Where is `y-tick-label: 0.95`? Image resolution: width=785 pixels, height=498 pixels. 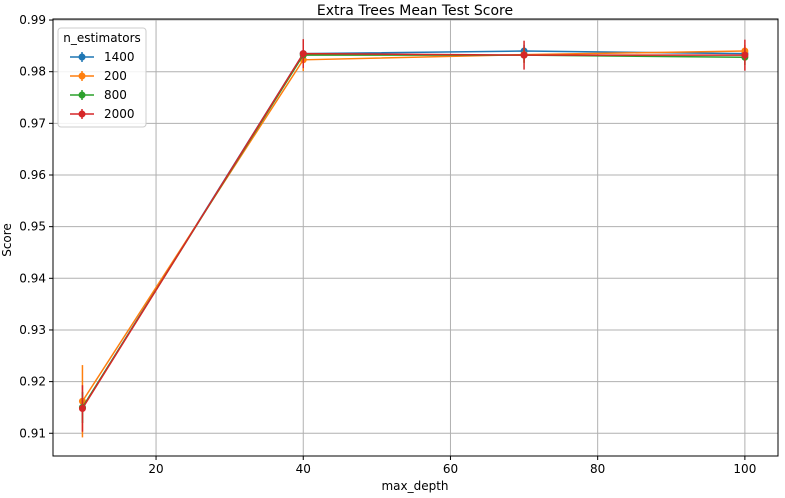
y-tick-label: 0.95 is located at coordinates (32, 227).